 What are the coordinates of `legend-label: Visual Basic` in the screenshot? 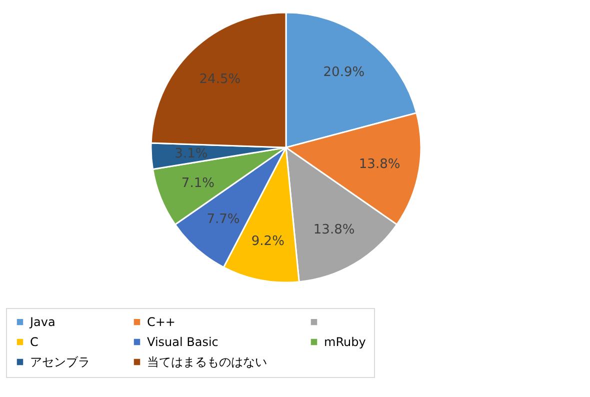 It's located at (182, 342).